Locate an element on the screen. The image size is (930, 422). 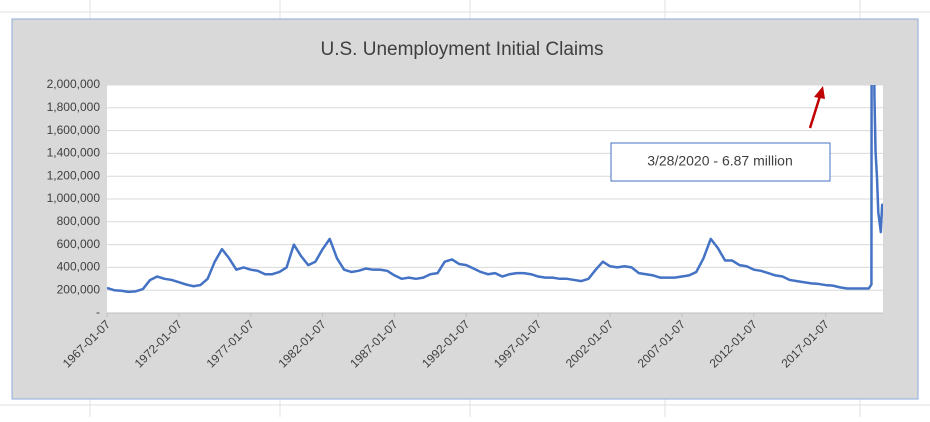
y-tick-label: 600,000 is located at coordinates (79, 244).